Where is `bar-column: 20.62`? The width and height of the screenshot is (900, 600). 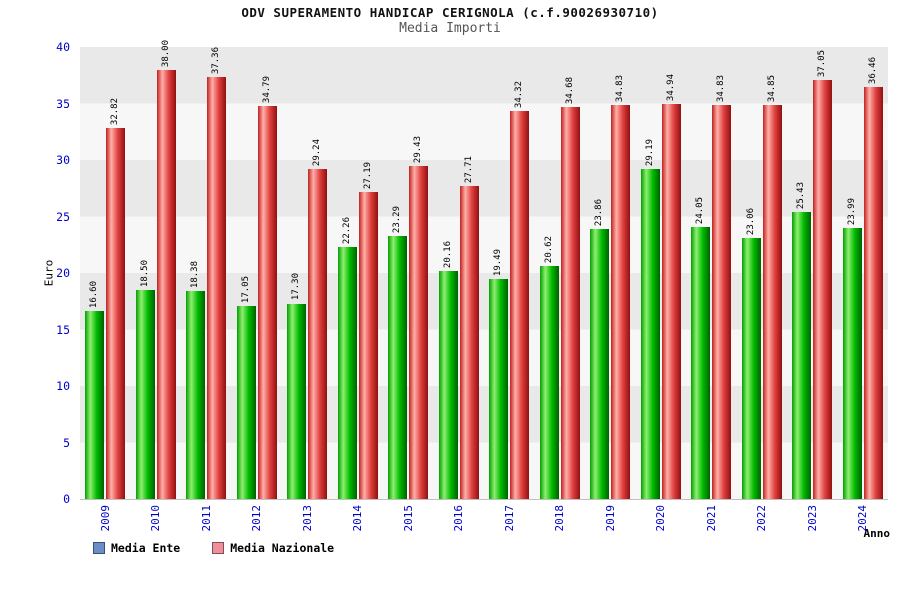
bar-column: 20.62 is located at coordinates (549, 273).